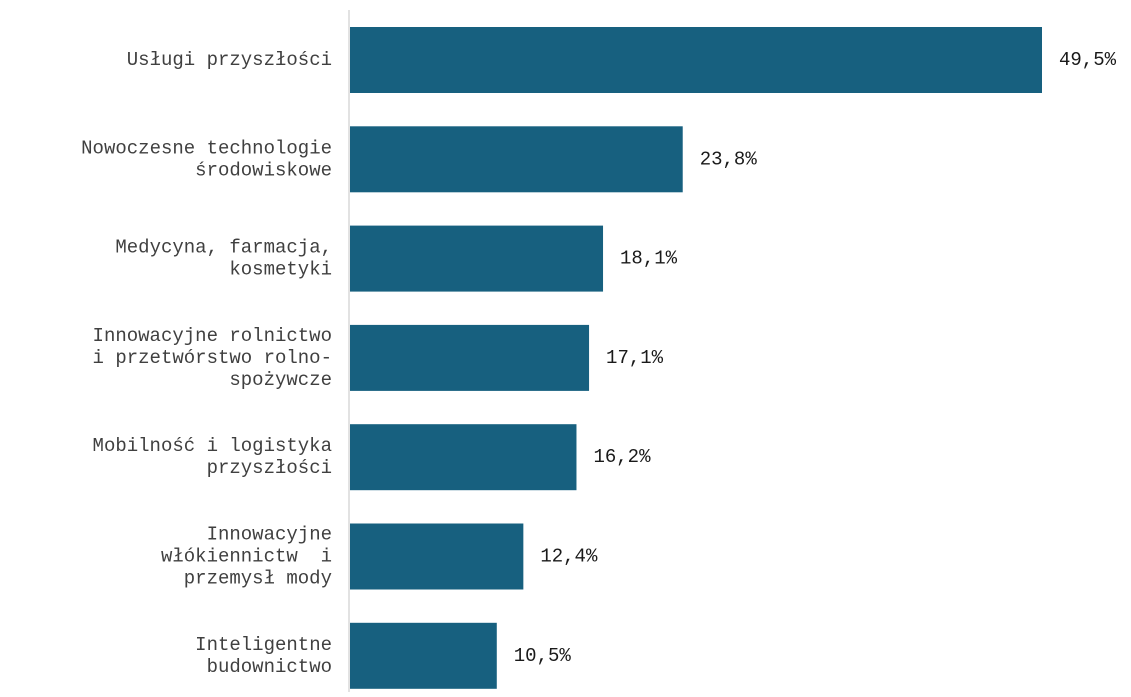 Image resolution: width=1131 pixels, height=697 pixels. I want to click on category-tick-label: Mobilność i logistyka przyszłości, so click(212, 457).